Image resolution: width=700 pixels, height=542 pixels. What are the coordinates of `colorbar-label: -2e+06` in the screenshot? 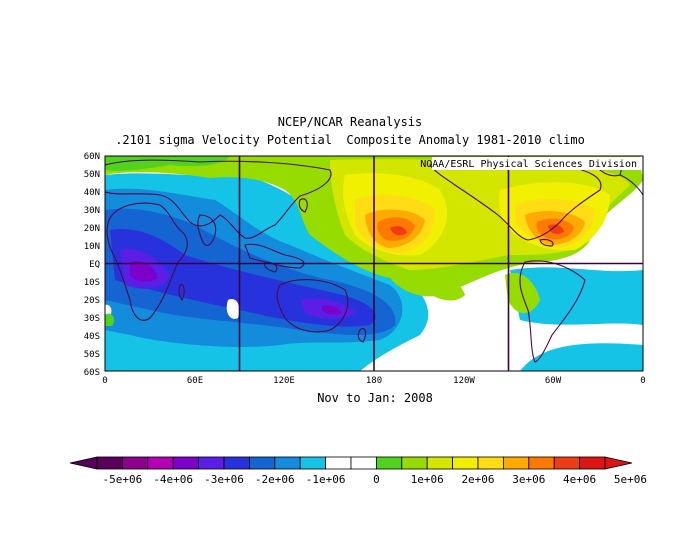 It's located at (275, 479).